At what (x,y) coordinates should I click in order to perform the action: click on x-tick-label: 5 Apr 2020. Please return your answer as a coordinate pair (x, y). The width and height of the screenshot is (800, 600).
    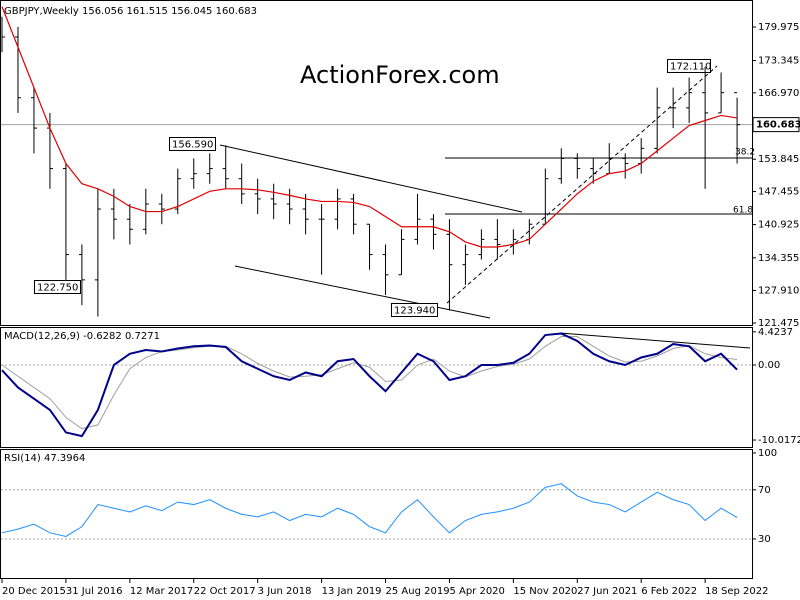
    Looking at the image, I should click on (476, 591).